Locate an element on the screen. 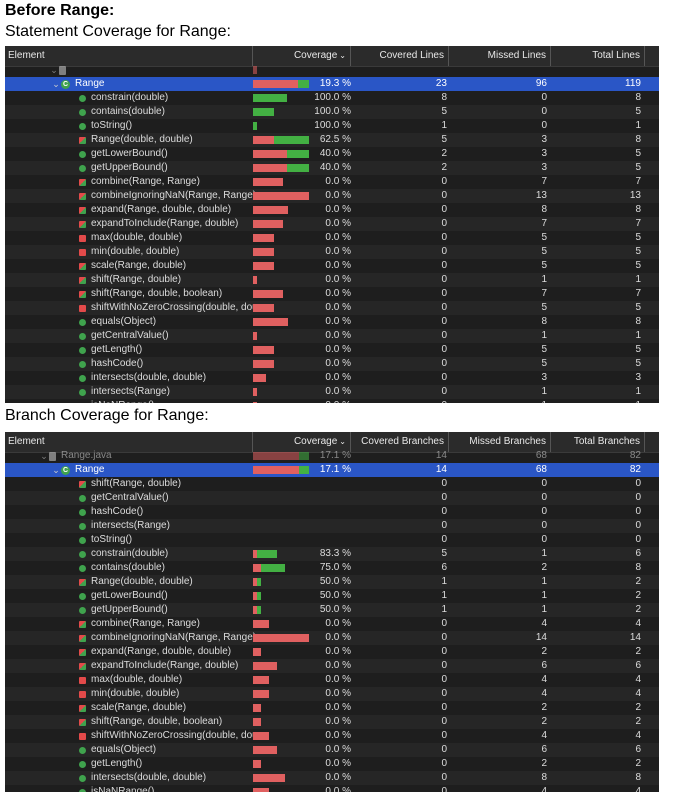 The image size is (696, 794). table-row: Range(double, double) 50.0 % 1 1 2 is located at coordinates (332, 582).